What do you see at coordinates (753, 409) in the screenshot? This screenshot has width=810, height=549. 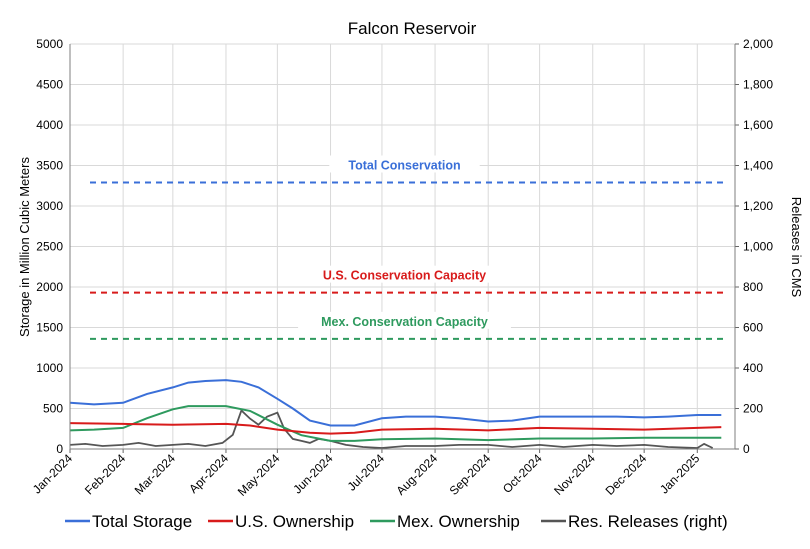 I see `y2-tick-label: 200` at bounding box center [753, 409].